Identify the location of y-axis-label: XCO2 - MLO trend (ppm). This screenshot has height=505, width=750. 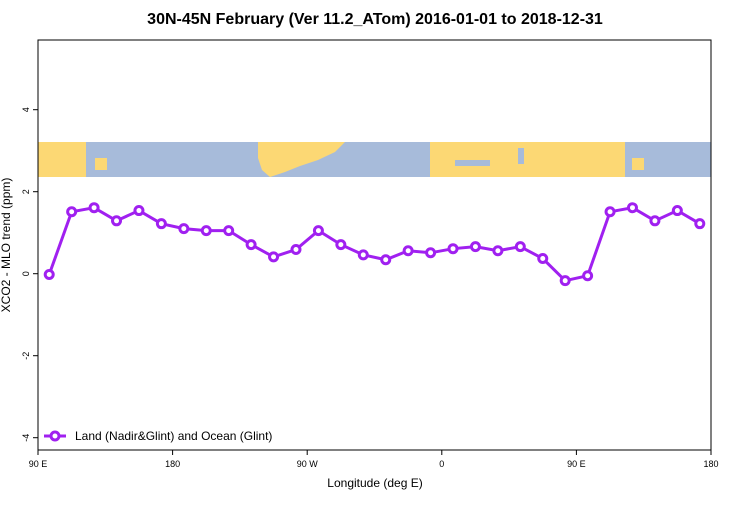
(6, 245).